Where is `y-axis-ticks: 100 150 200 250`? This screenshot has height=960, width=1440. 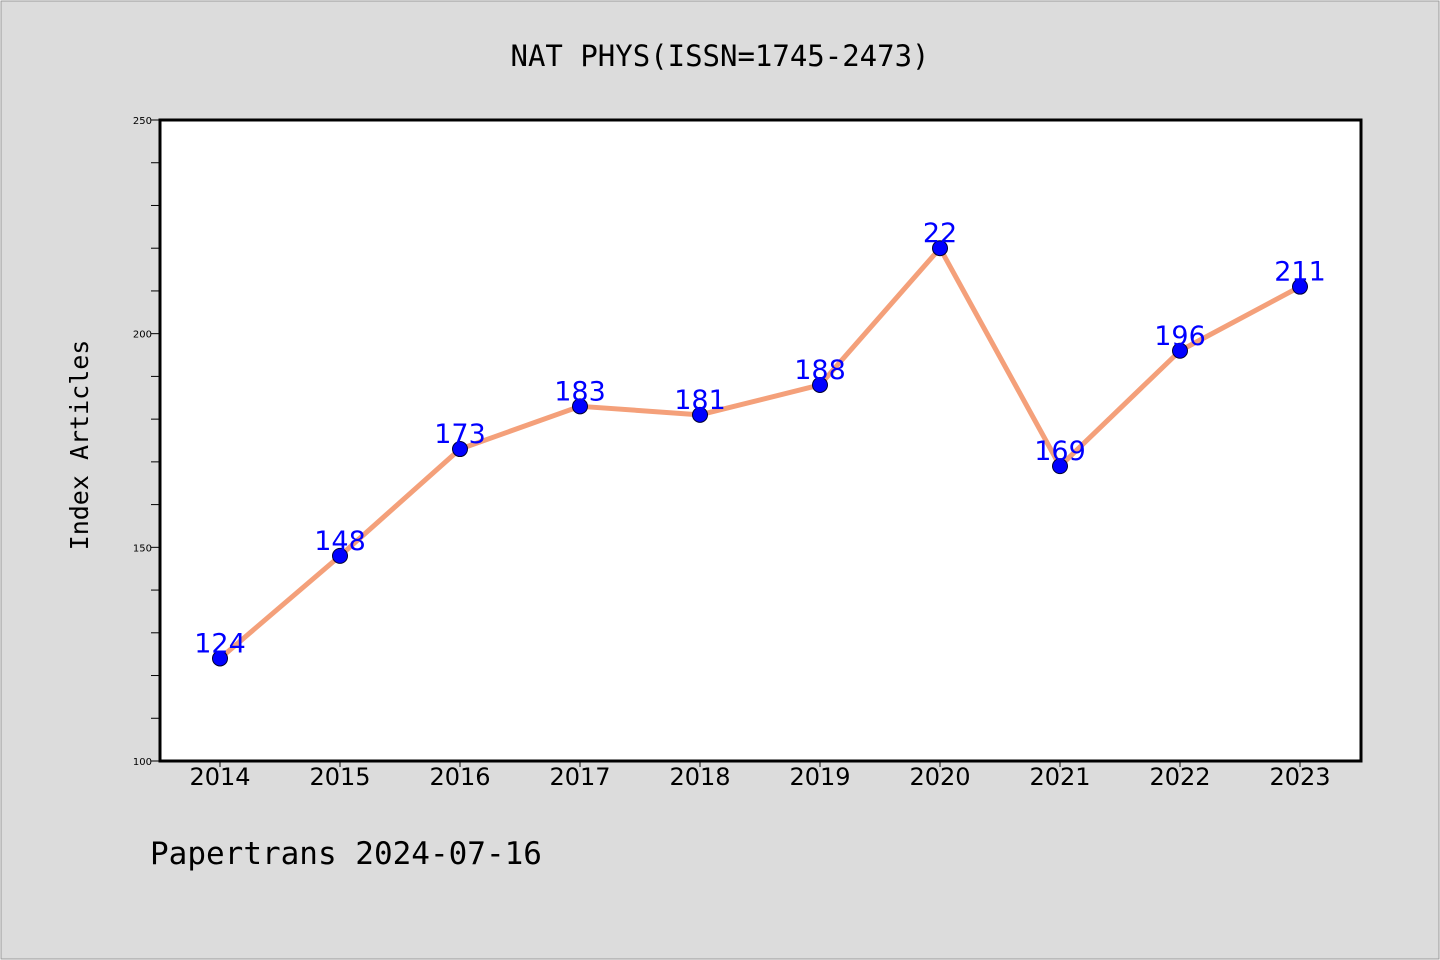 y-axis-ticks: 100 150 200 250 is located at coordinates (146, 442).